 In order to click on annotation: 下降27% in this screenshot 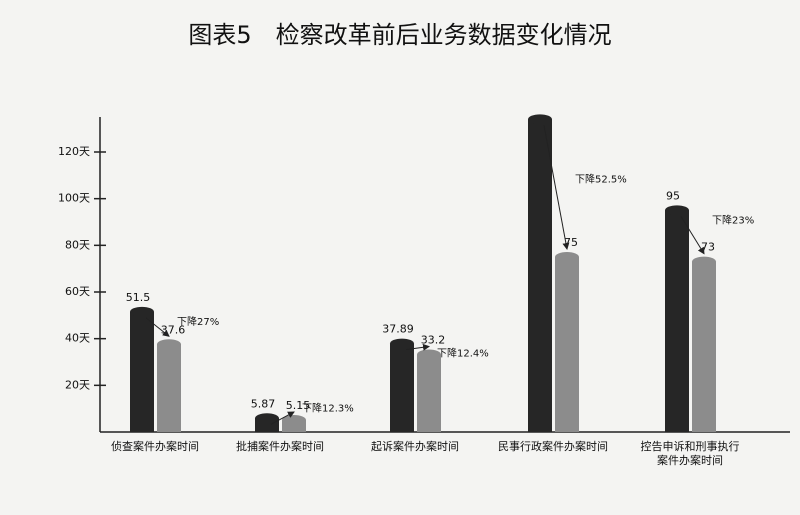, I will do `click(198, 321)`.